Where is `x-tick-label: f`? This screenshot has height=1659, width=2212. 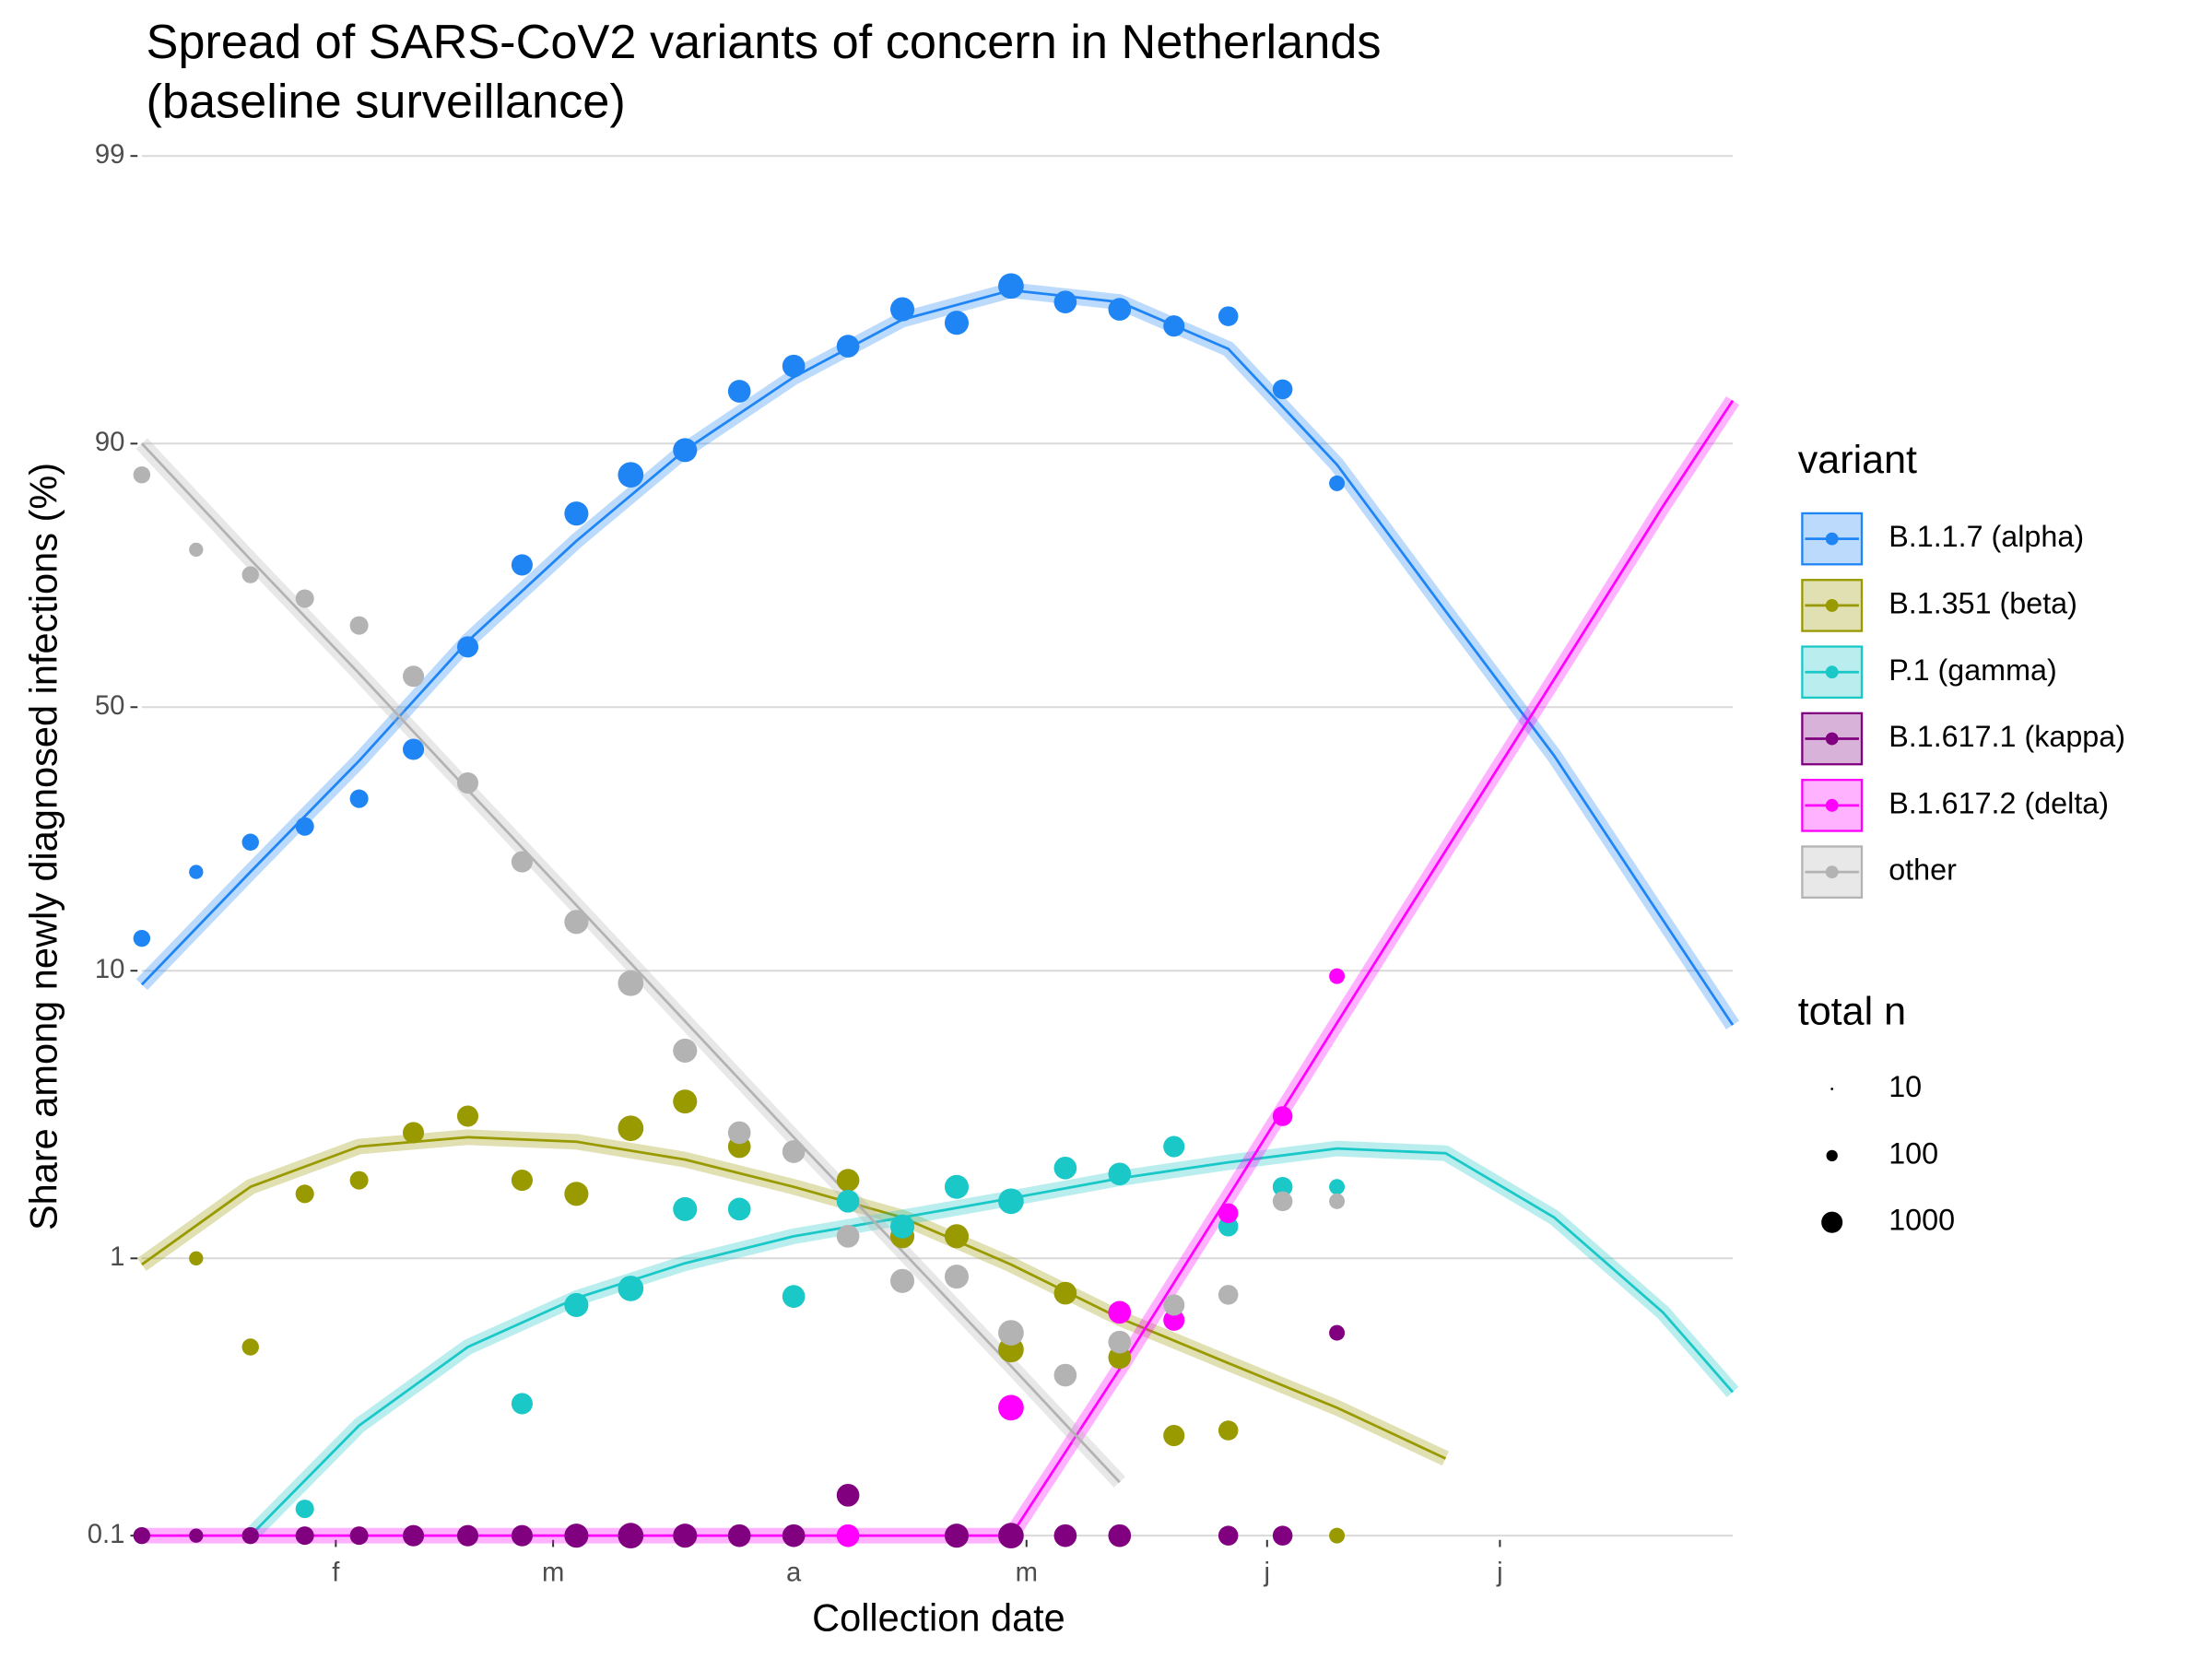
x-tick-label: f is located at coordinates (336, 1572).